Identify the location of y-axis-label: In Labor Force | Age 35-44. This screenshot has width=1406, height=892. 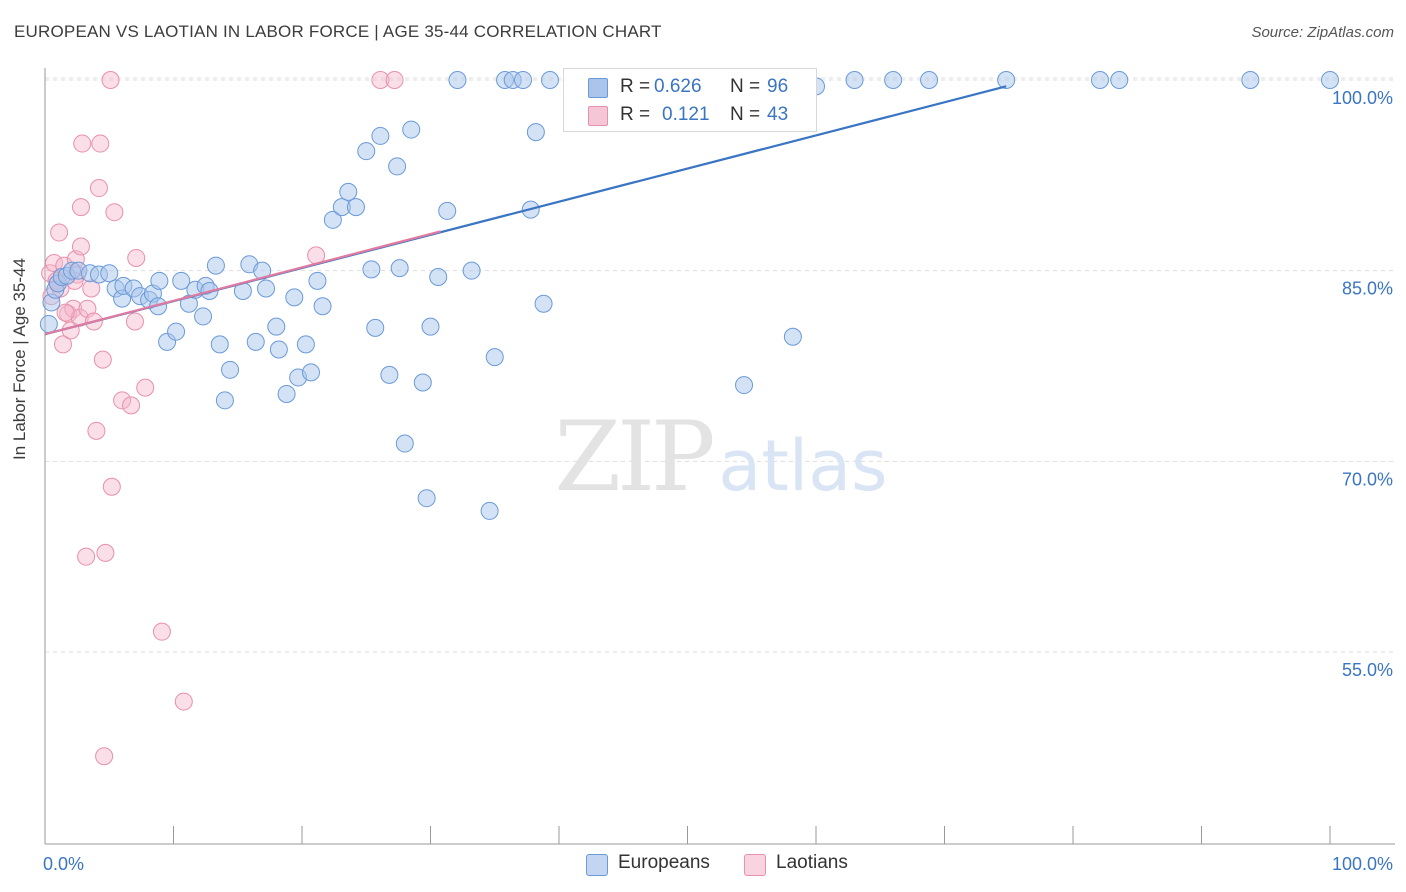
(19, 359).